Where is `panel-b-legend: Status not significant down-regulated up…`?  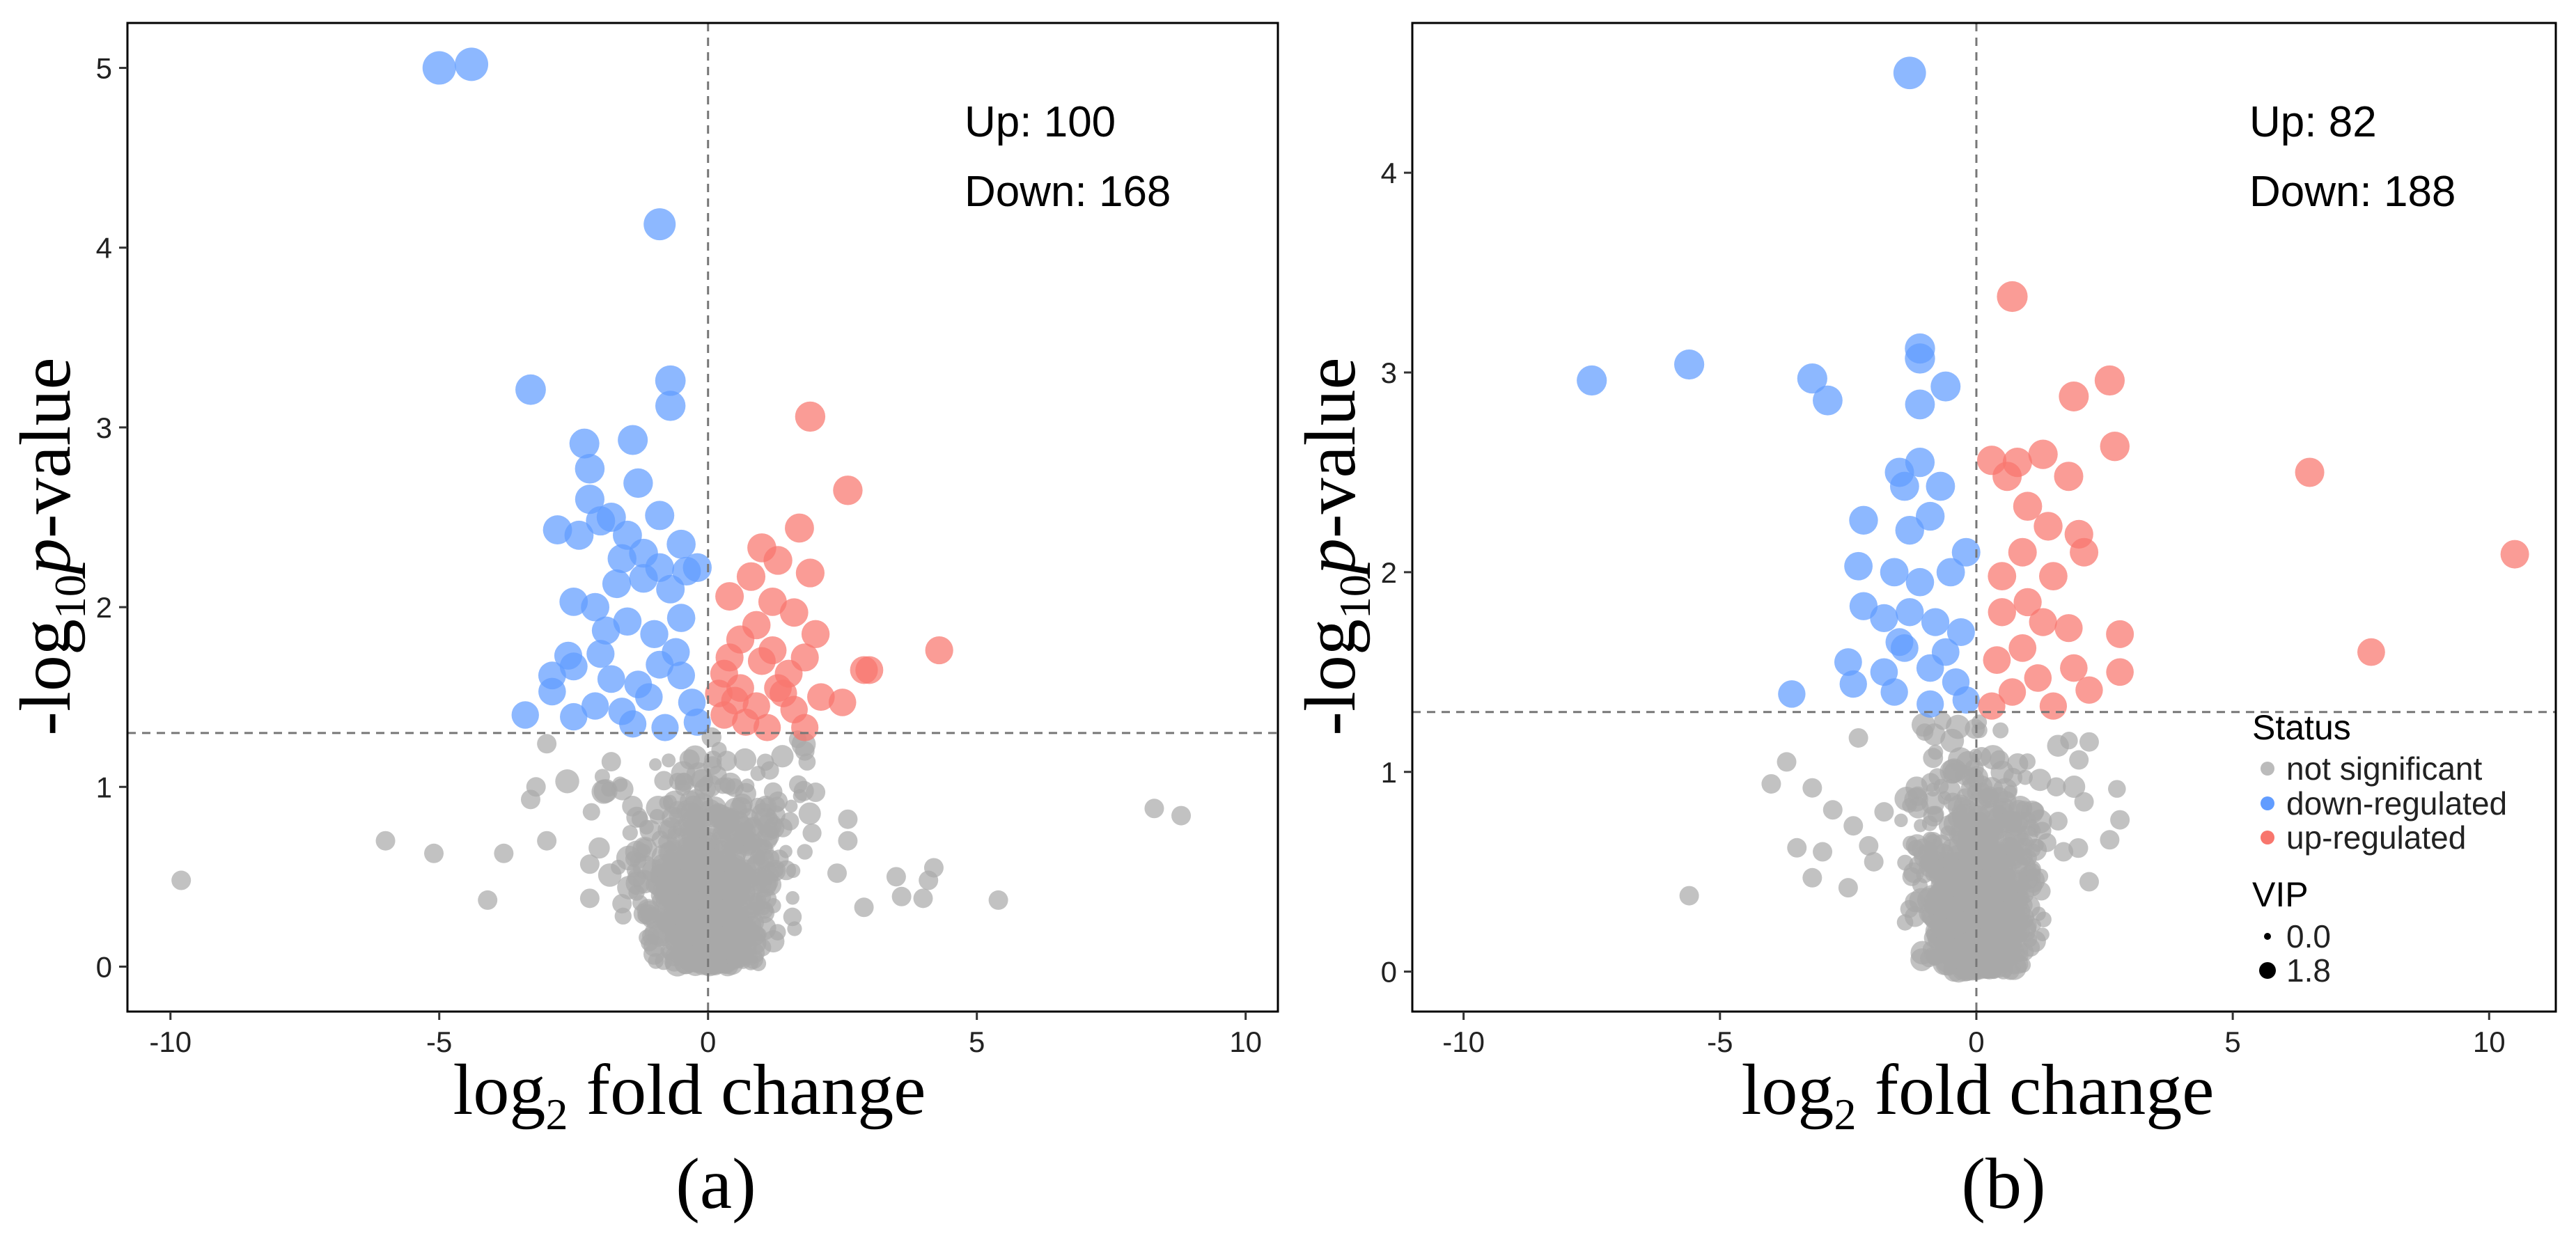
panel-b-legend: Status not significant down-regulated up… is located at coordinates (2379, 848).